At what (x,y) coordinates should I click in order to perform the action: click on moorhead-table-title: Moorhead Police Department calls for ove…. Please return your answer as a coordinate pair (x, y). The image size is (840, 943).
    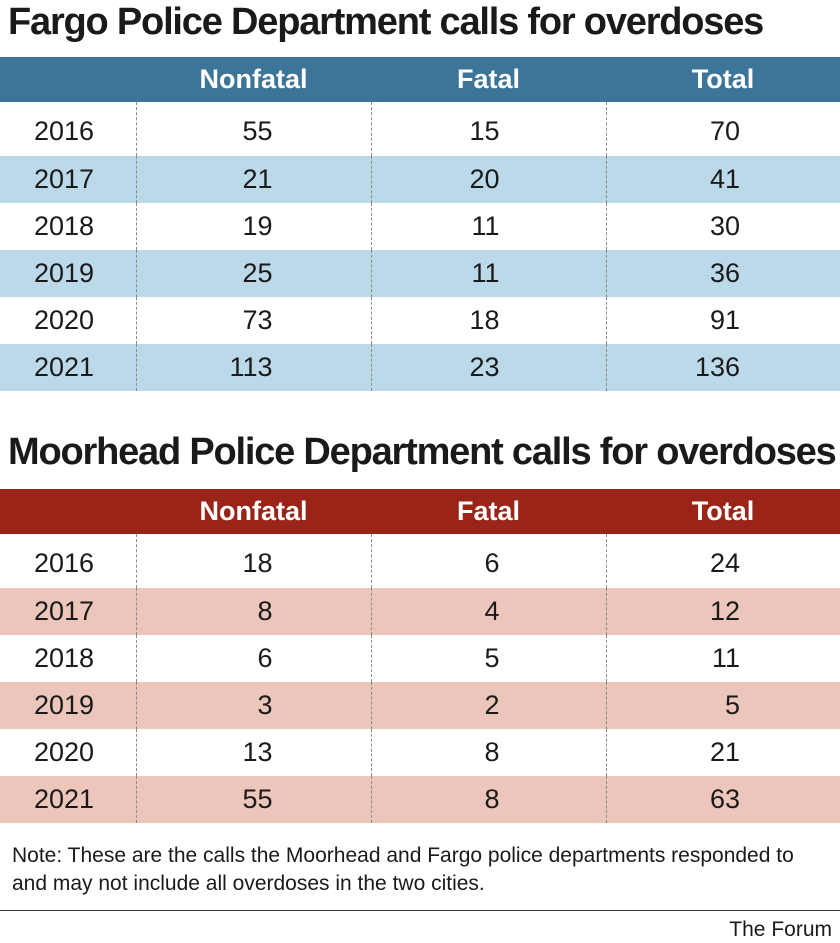
    Looking at the image, I should click on (422, 452).